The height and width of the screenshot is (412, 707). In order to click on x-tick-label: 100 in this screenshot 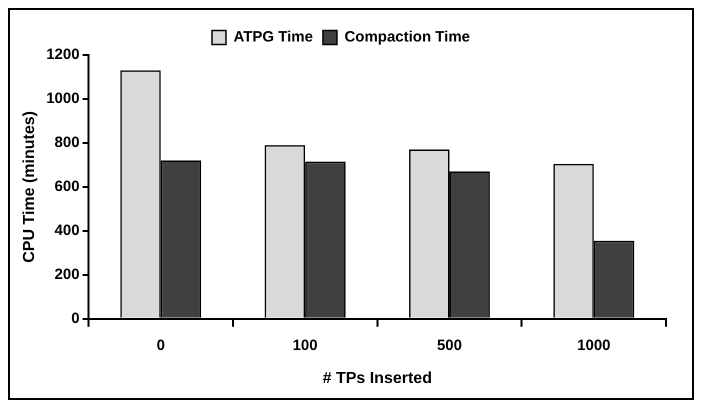, I will do `click(305, 345)`.